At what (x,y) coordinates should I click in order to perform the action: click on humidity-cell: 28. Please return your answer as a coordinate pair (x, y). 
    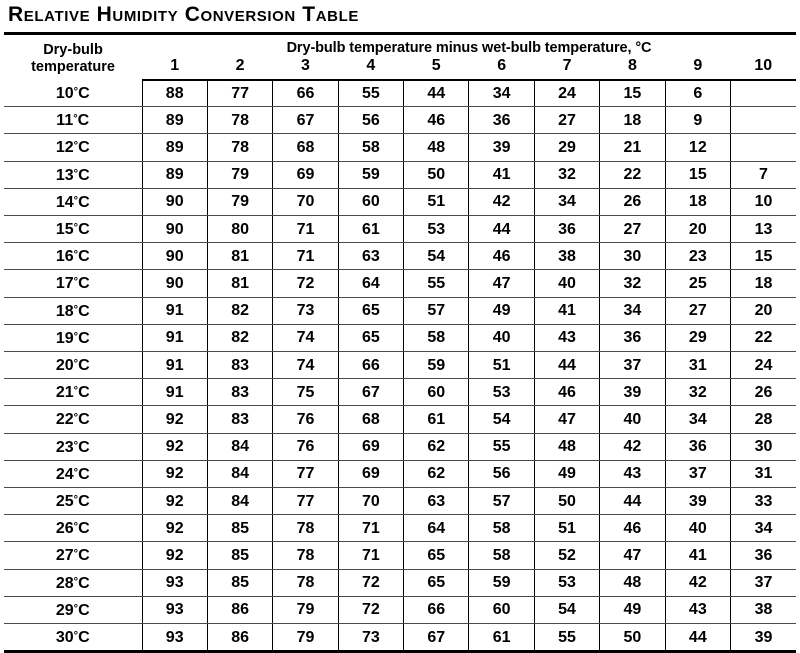
    Looking at the image, I should click on (763, 419).